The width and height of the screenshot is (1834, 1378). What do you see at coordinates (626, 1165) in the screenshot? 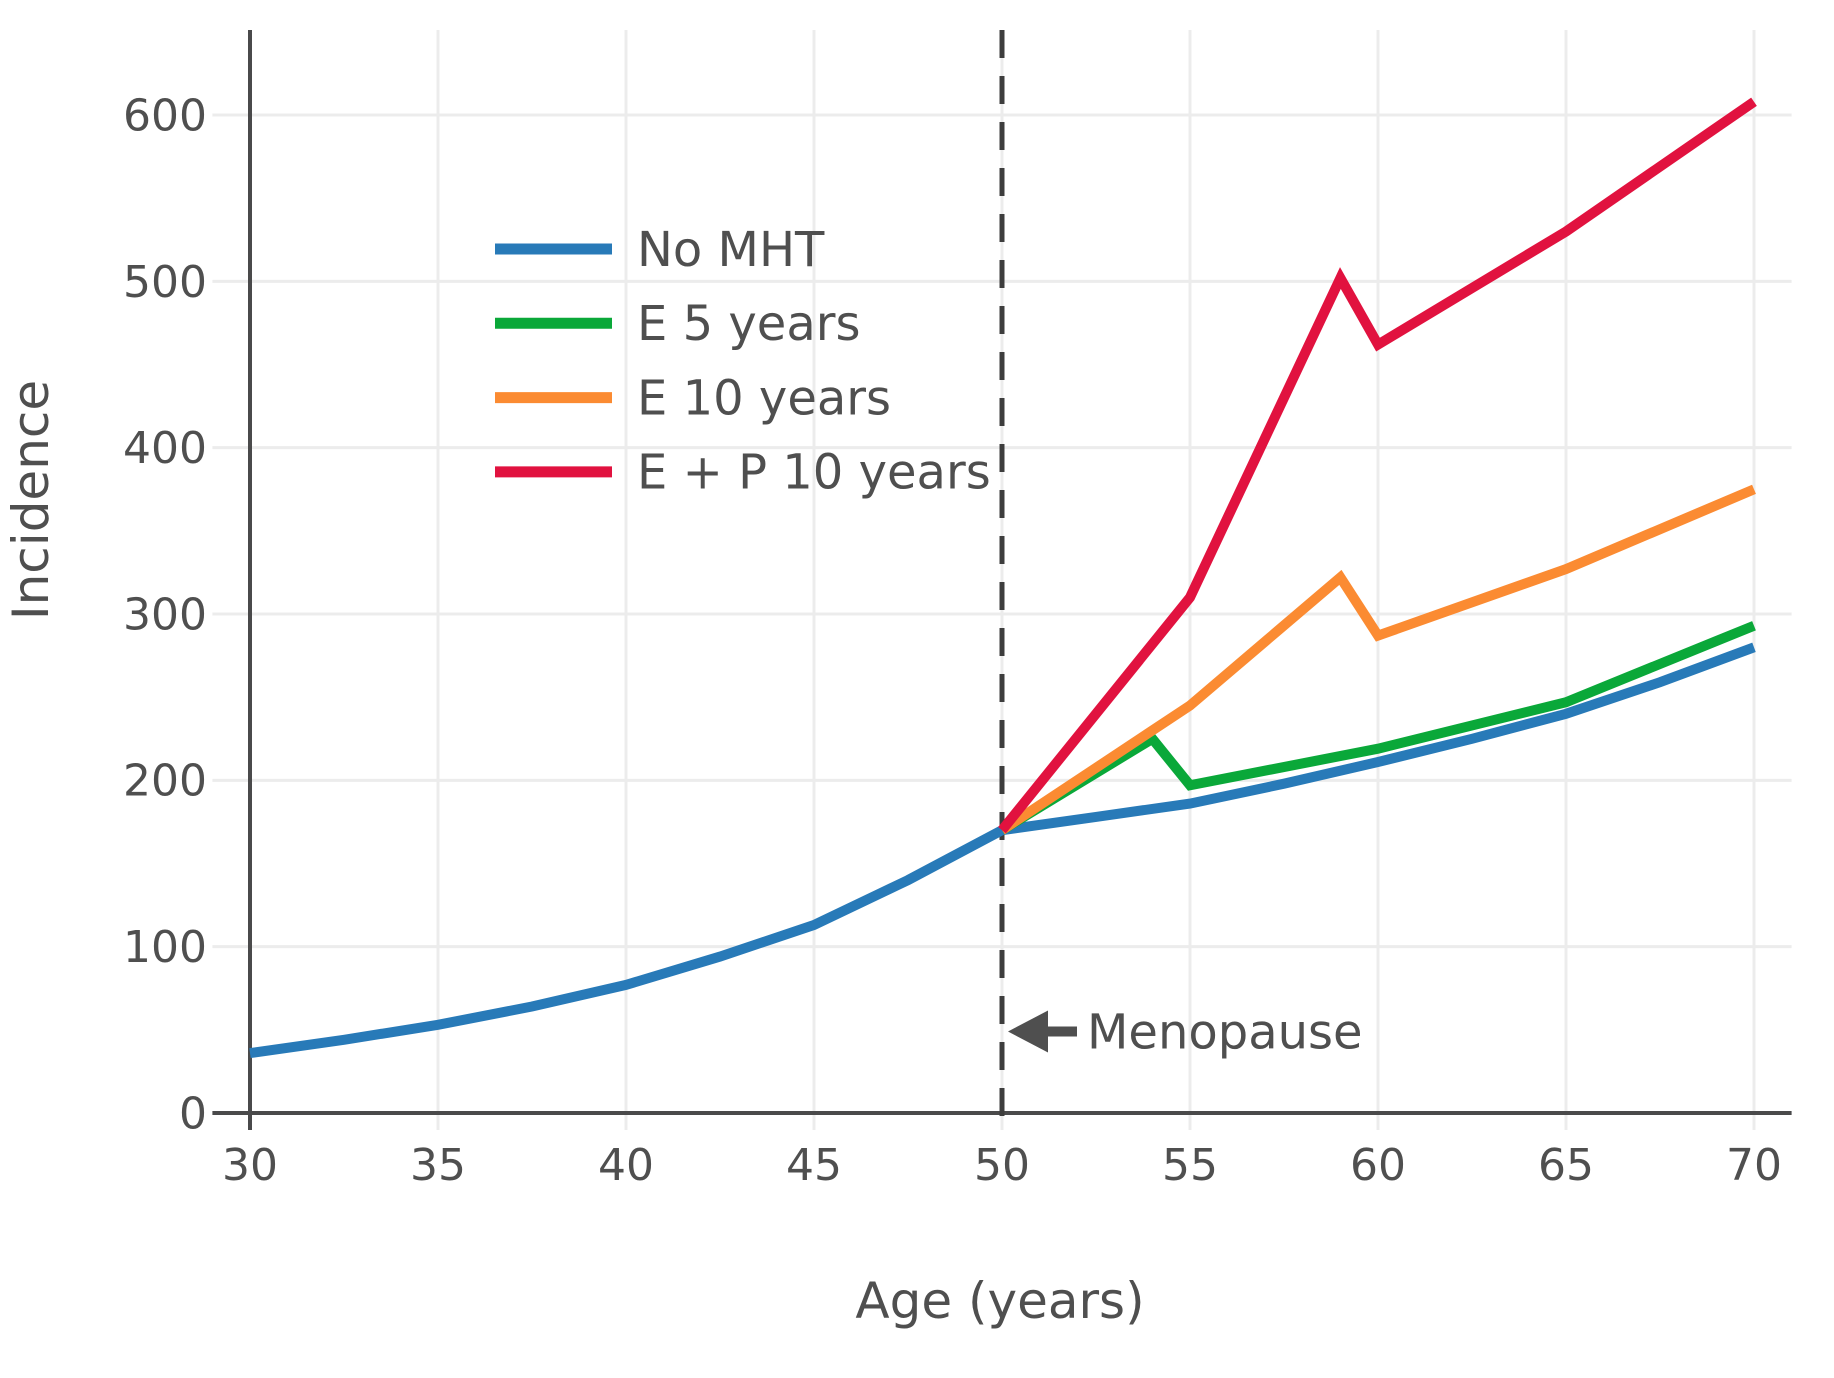
I see `x-tick-label-40: 40` at bounding box center [626, 1165].